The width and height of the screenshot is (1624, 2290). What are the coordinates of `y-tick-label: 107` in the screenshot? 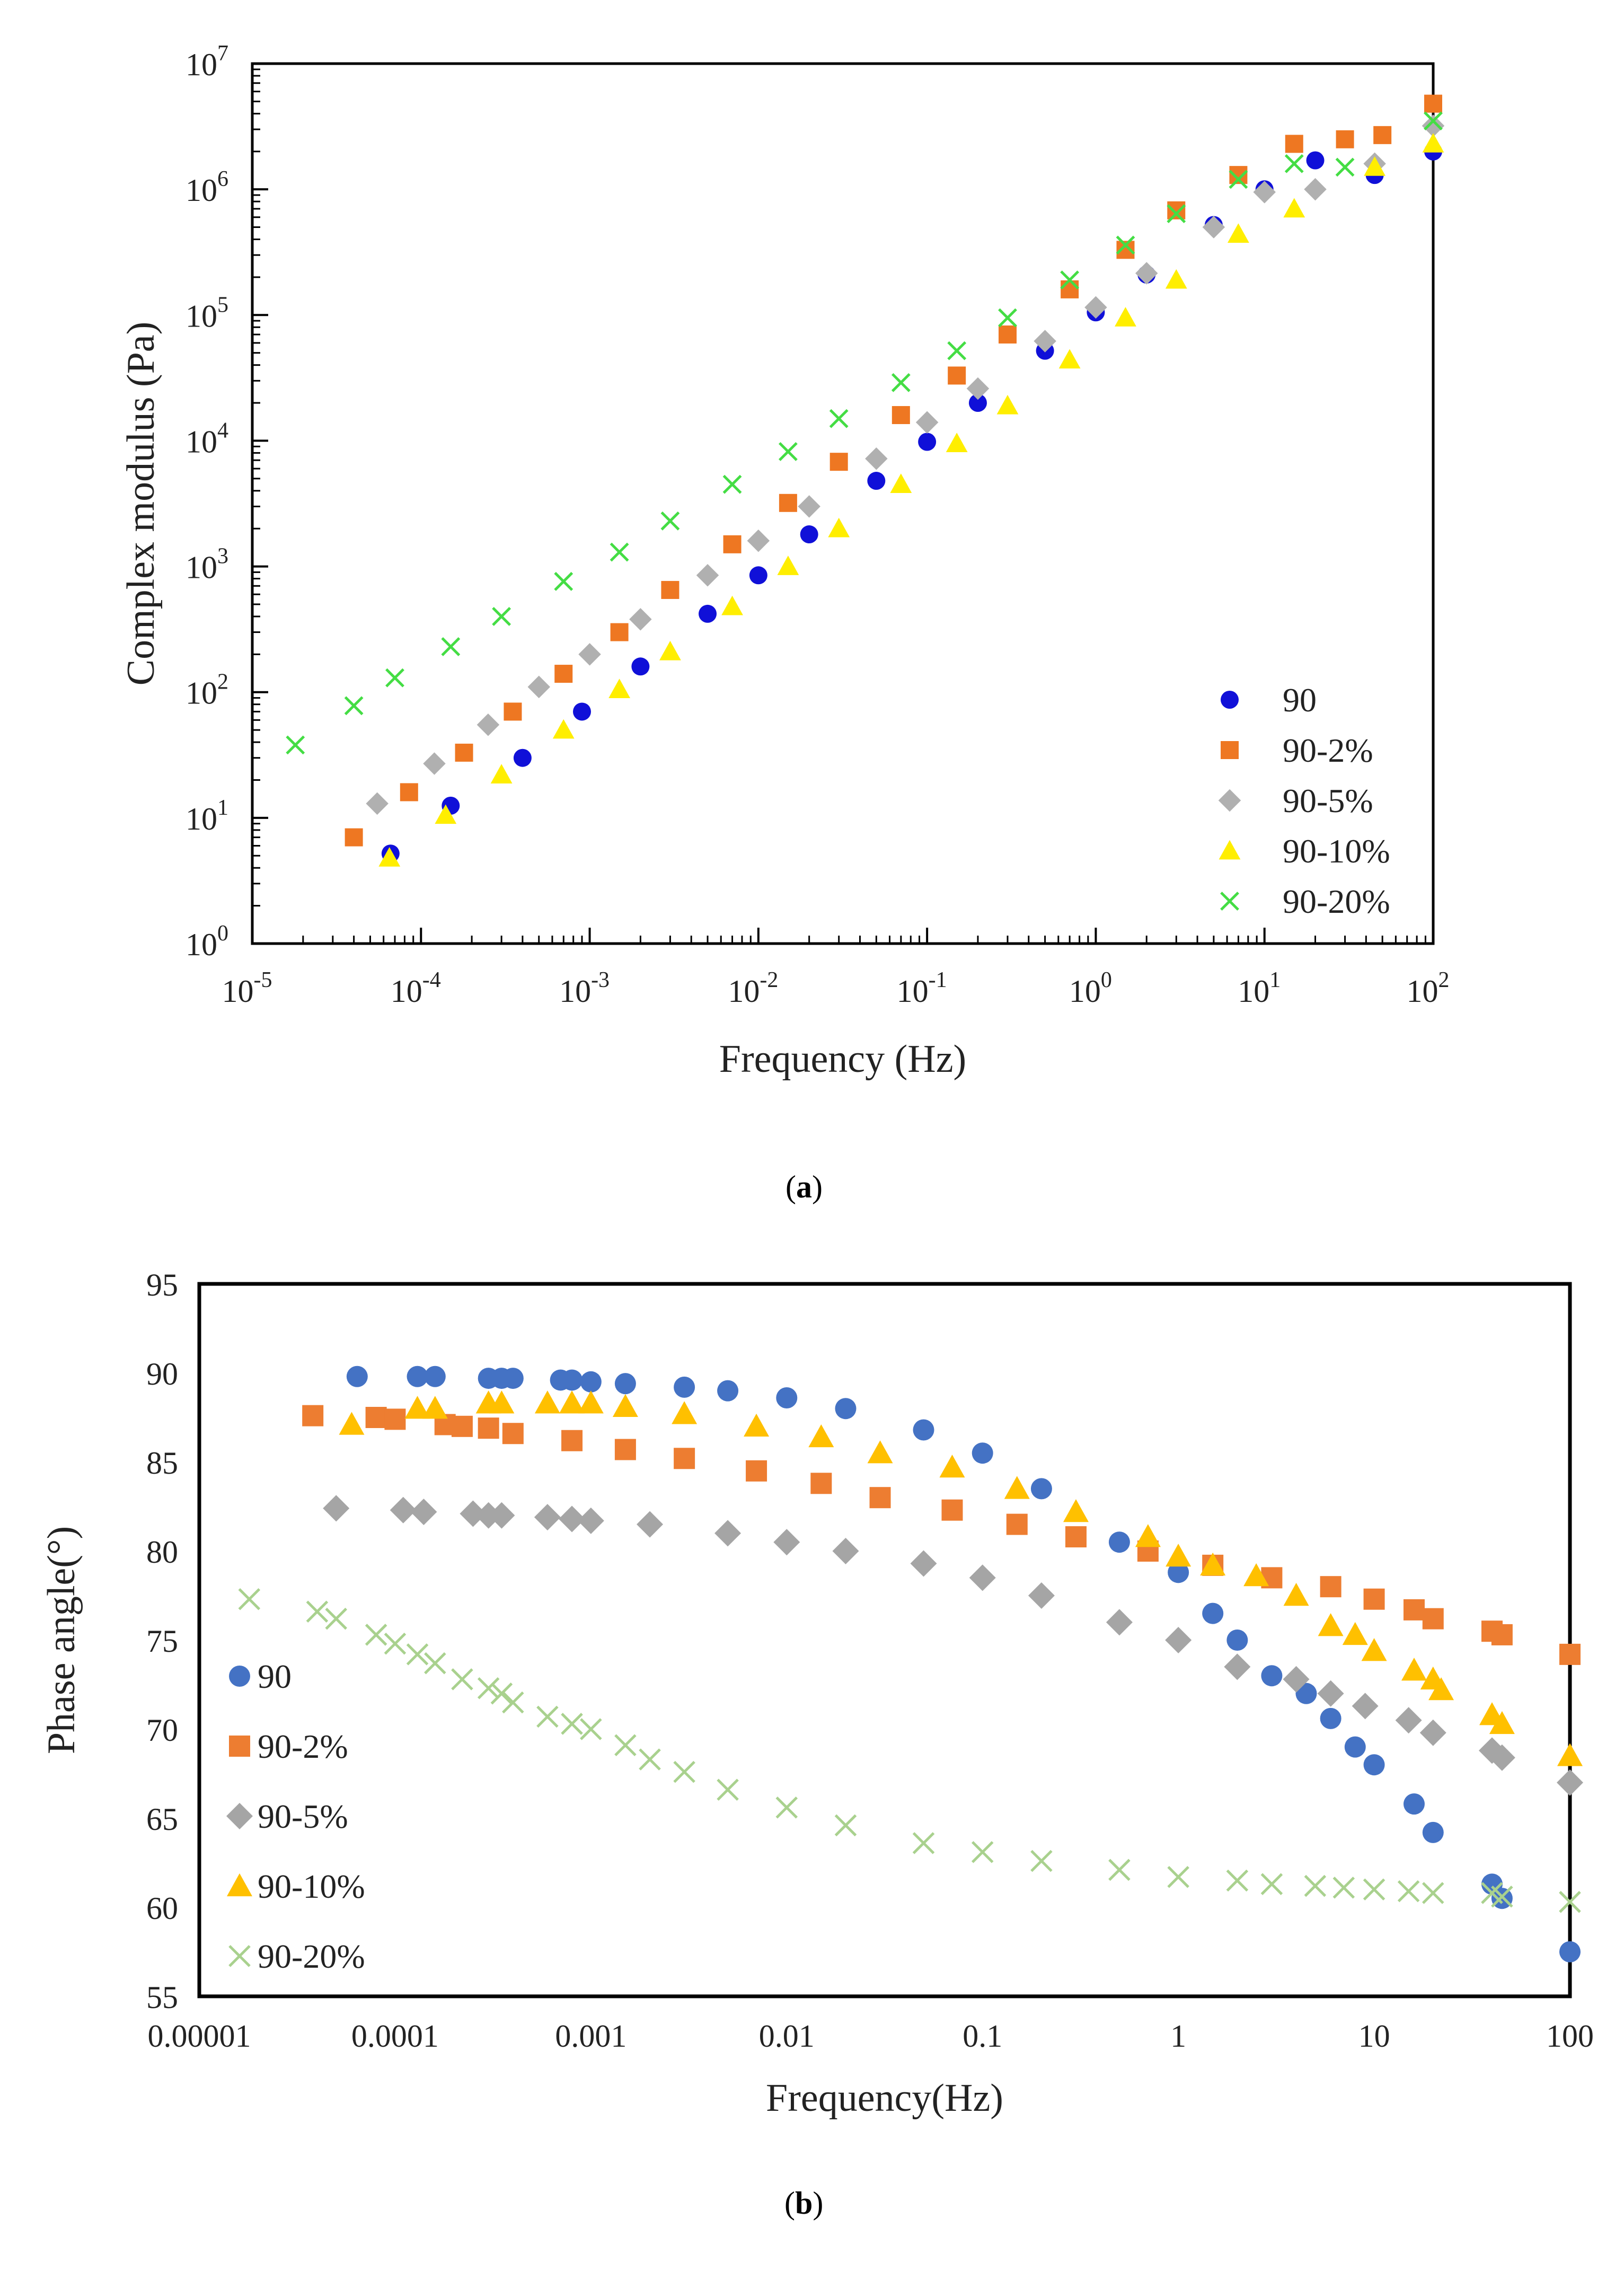 It's located at (207, 61).